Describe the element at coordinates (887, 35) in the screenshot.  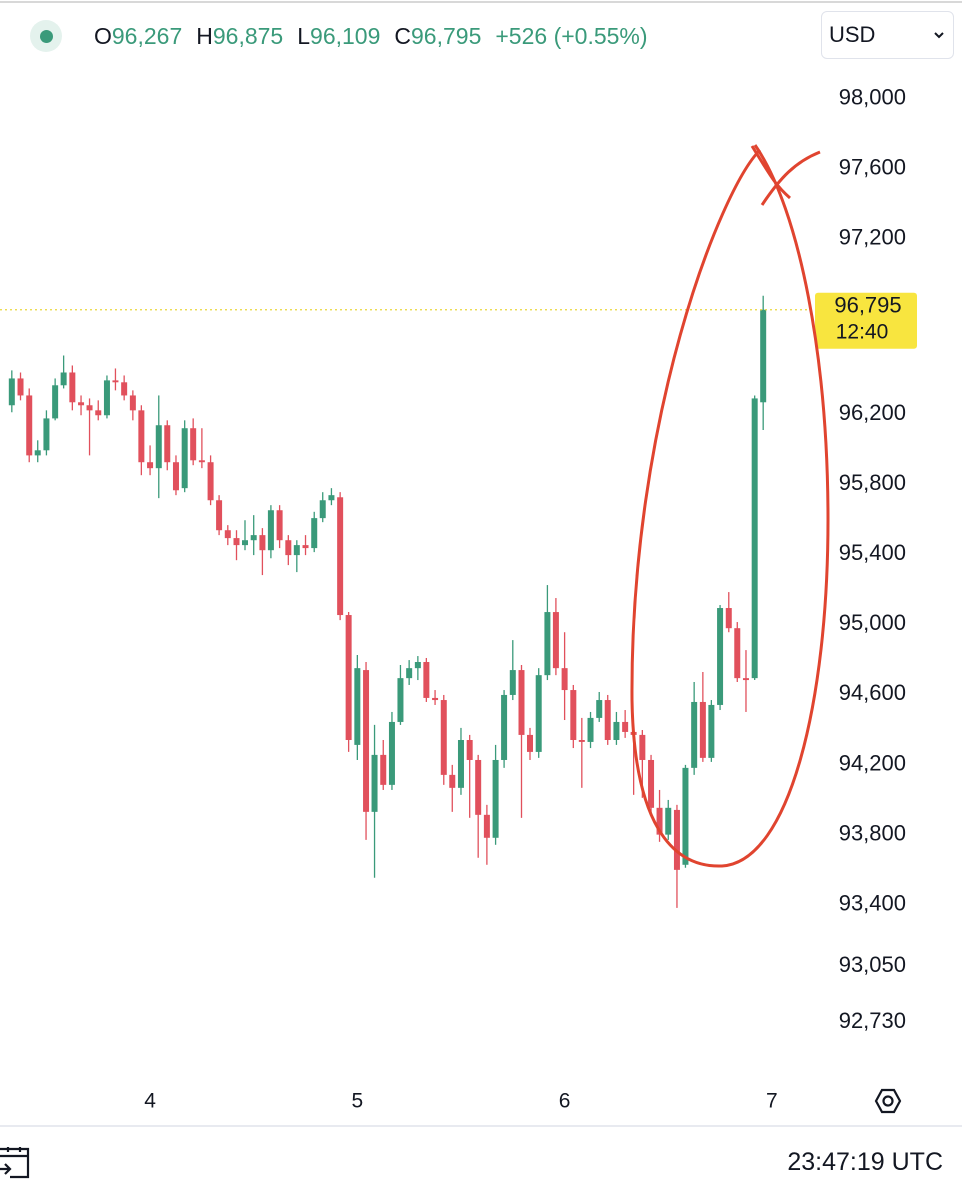
I see `currency-select: USD` at that location.